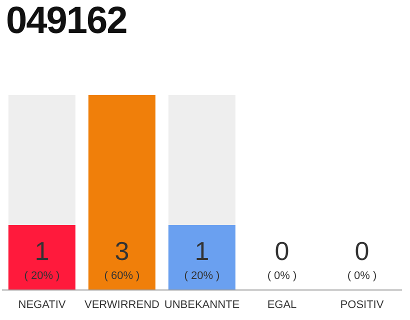 This screenshot has width=410, height=320. I want to click on x-tick-label: UNBEKANNTE, so click(202, 305).